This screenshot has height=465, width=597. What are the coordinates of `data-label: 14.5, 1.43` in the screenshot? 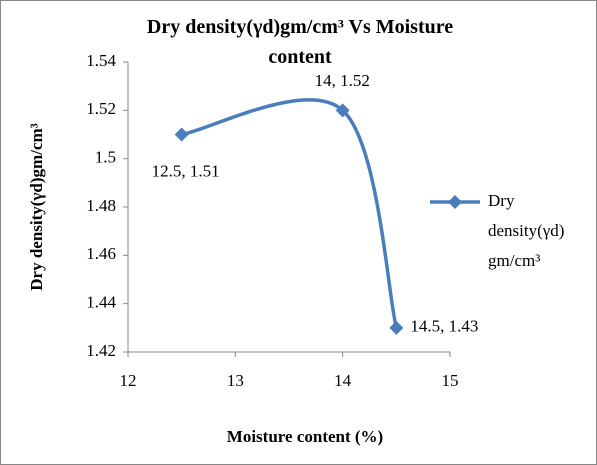 It's located at (444, 326).